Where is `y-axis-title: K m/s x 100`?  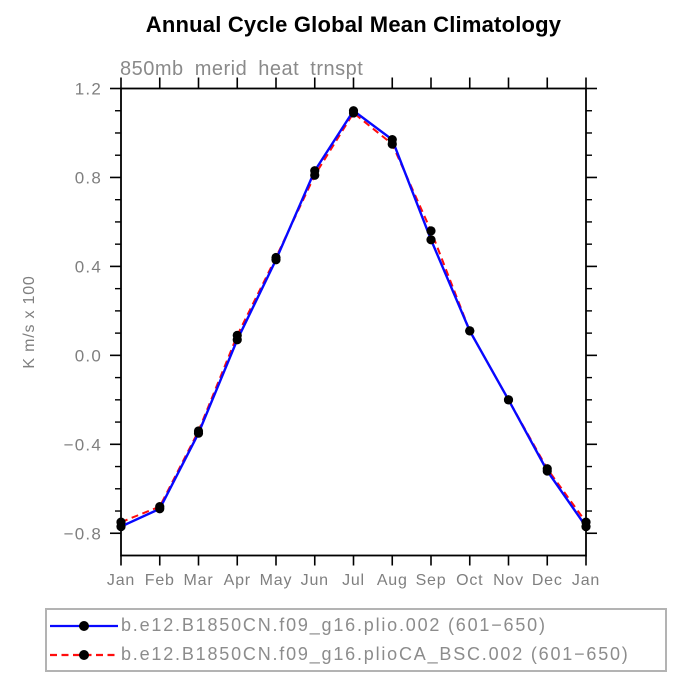 y-axis-title: K m/s x 100 is located at coordinates (29, 321).